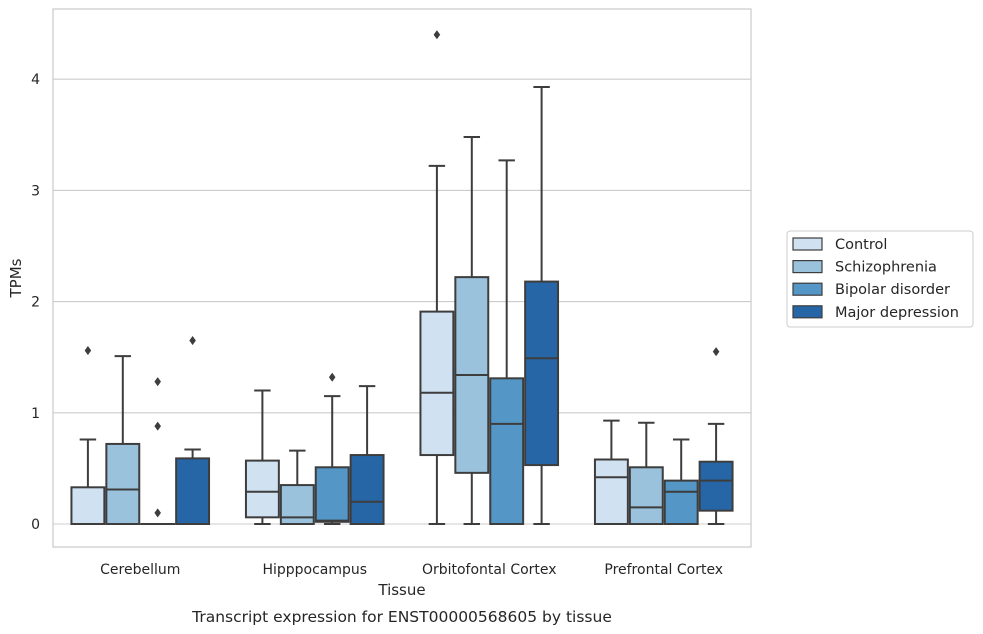 Image resolution: width=983 pixels, height=634 pixels. I want to click on y-axis-ticks: 0 1 2 3 4, so click(35, 302).